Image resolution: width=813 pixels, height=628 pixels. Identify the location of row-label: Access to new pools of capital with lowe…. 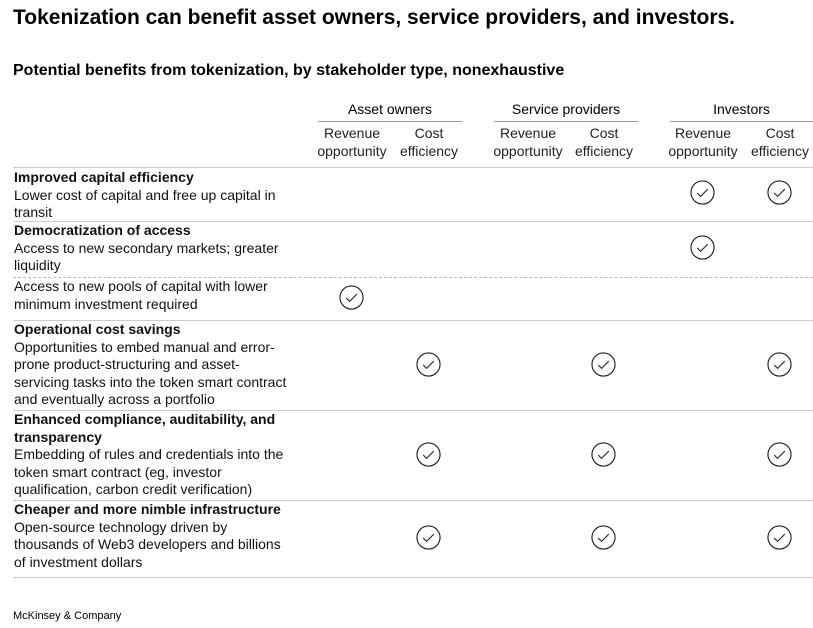
(154, 295).